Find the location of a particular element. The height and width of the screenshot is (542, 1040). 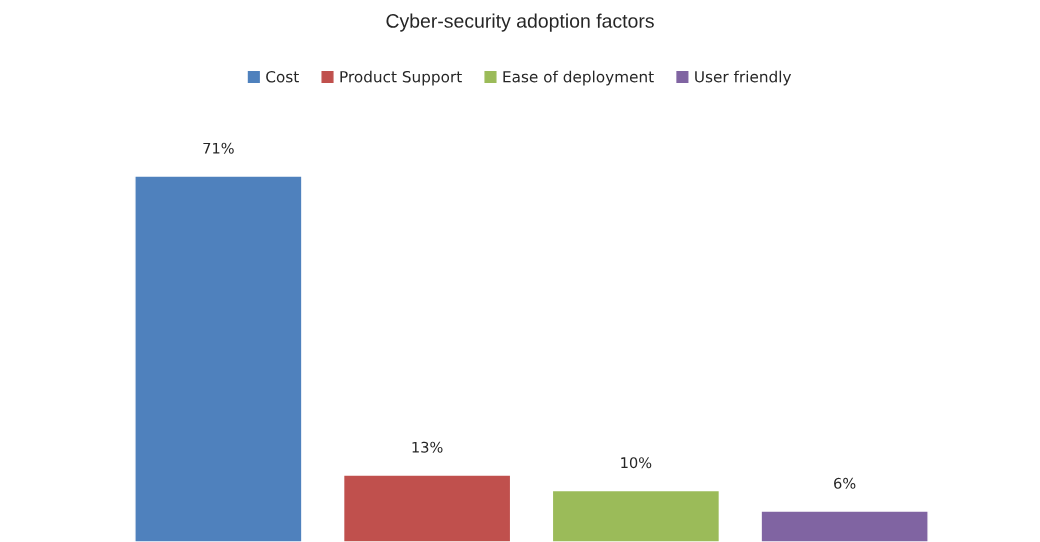

legend-label: Product Support is located at coordinates (401, 78).